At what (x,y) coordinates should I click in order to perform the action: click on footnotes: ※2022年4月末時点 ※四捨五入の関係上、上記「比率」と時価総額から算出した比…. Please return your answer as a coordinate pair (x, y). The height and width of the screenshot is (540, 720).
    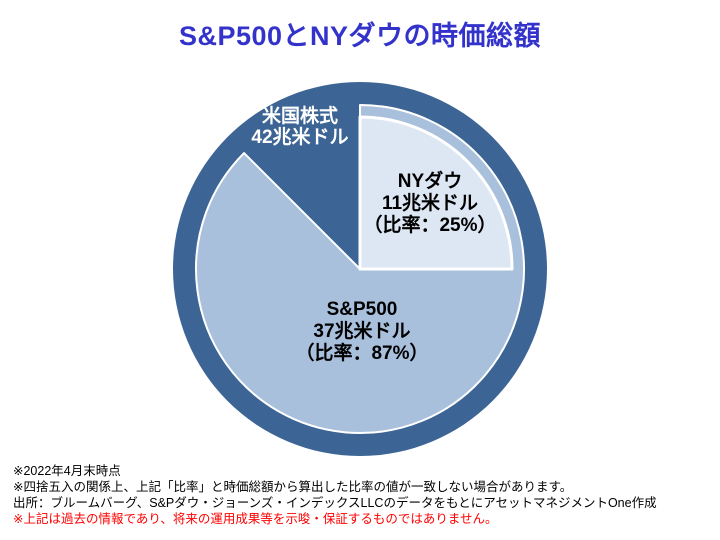
    Looking at the image, I should click on (363, 495).